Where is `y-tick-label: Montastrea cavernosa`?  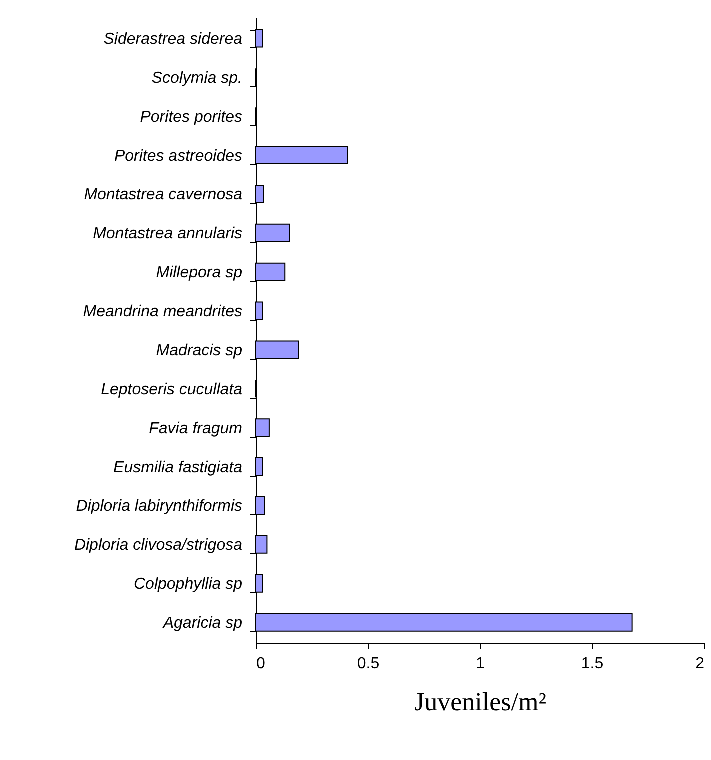
y-tick-label: Montastrea cavernosa is located at coordinates (163, 195).